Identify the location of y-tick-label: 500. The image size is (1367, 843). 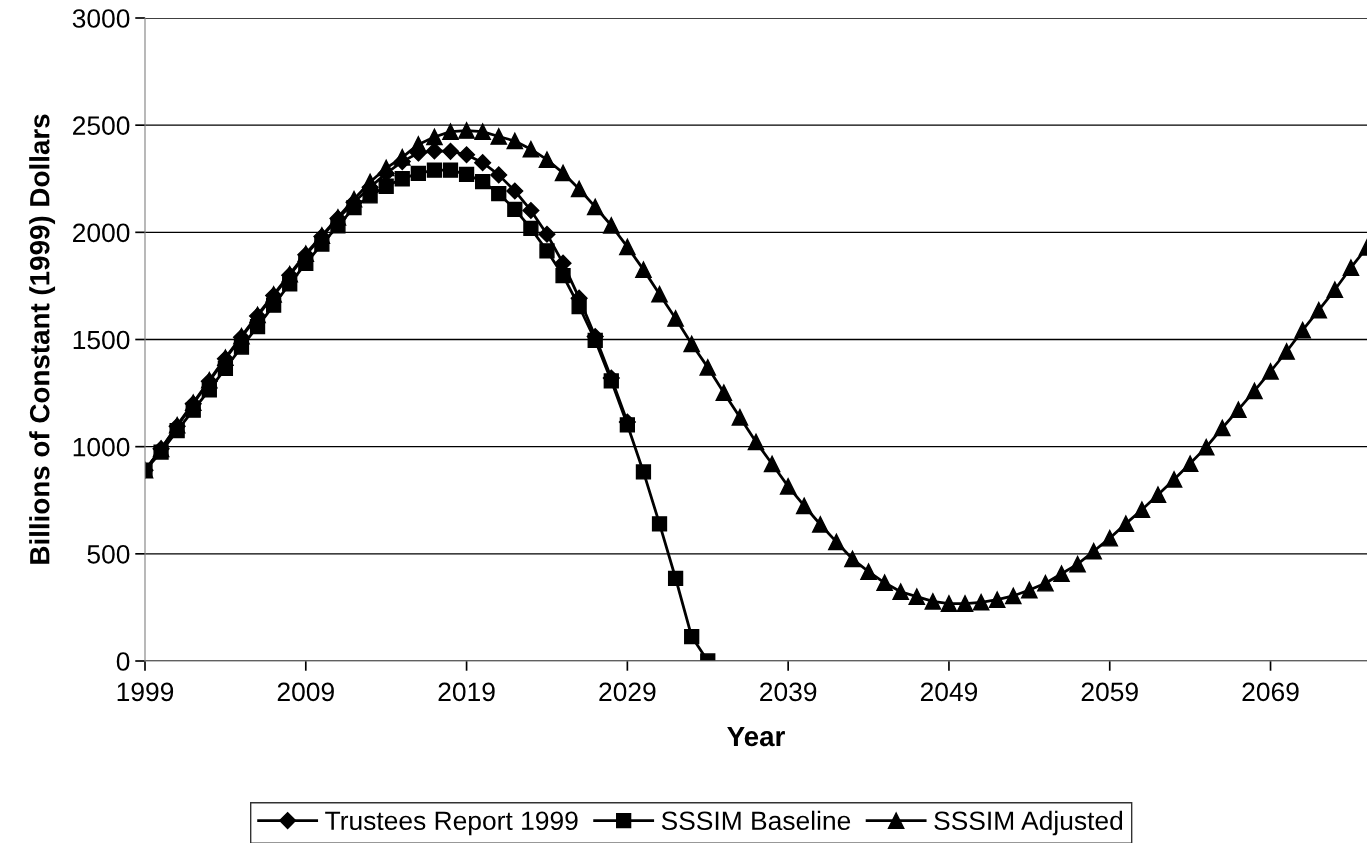
(108, 554).